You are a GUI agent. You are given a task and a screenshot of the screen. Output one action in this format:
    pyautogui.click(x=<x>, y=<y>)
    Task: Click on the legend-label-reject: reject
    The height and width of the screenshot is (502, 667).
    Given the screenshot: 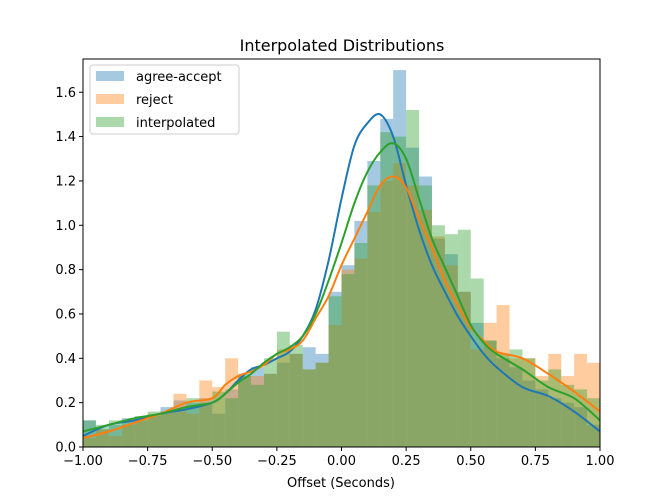 What is the action you would take?
    pyautogui.click(x=154, y=100)
    